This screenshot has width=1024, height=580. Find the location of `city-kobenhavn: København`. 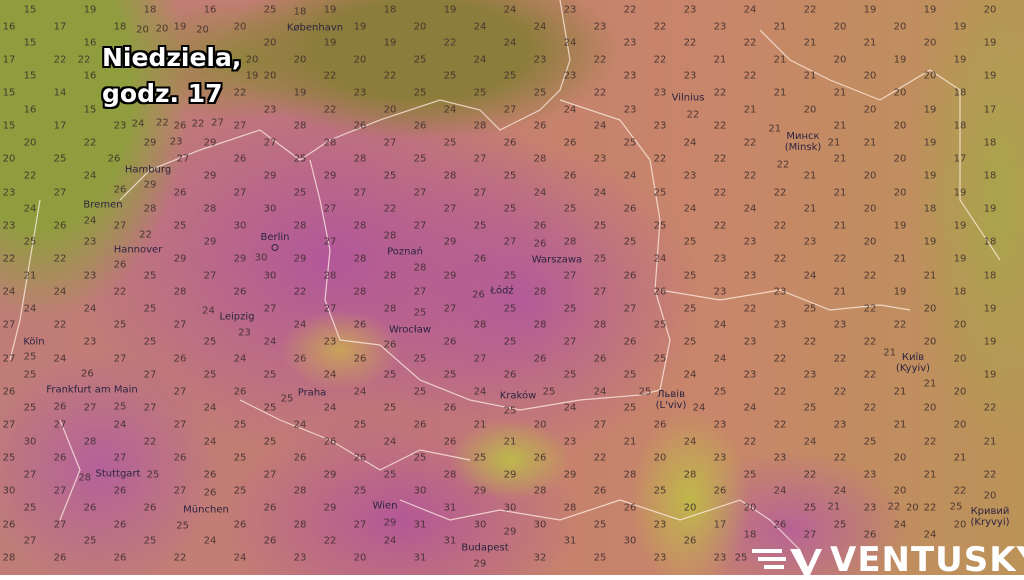

city-kobenhavn: København is located at coordinates (315, 28).